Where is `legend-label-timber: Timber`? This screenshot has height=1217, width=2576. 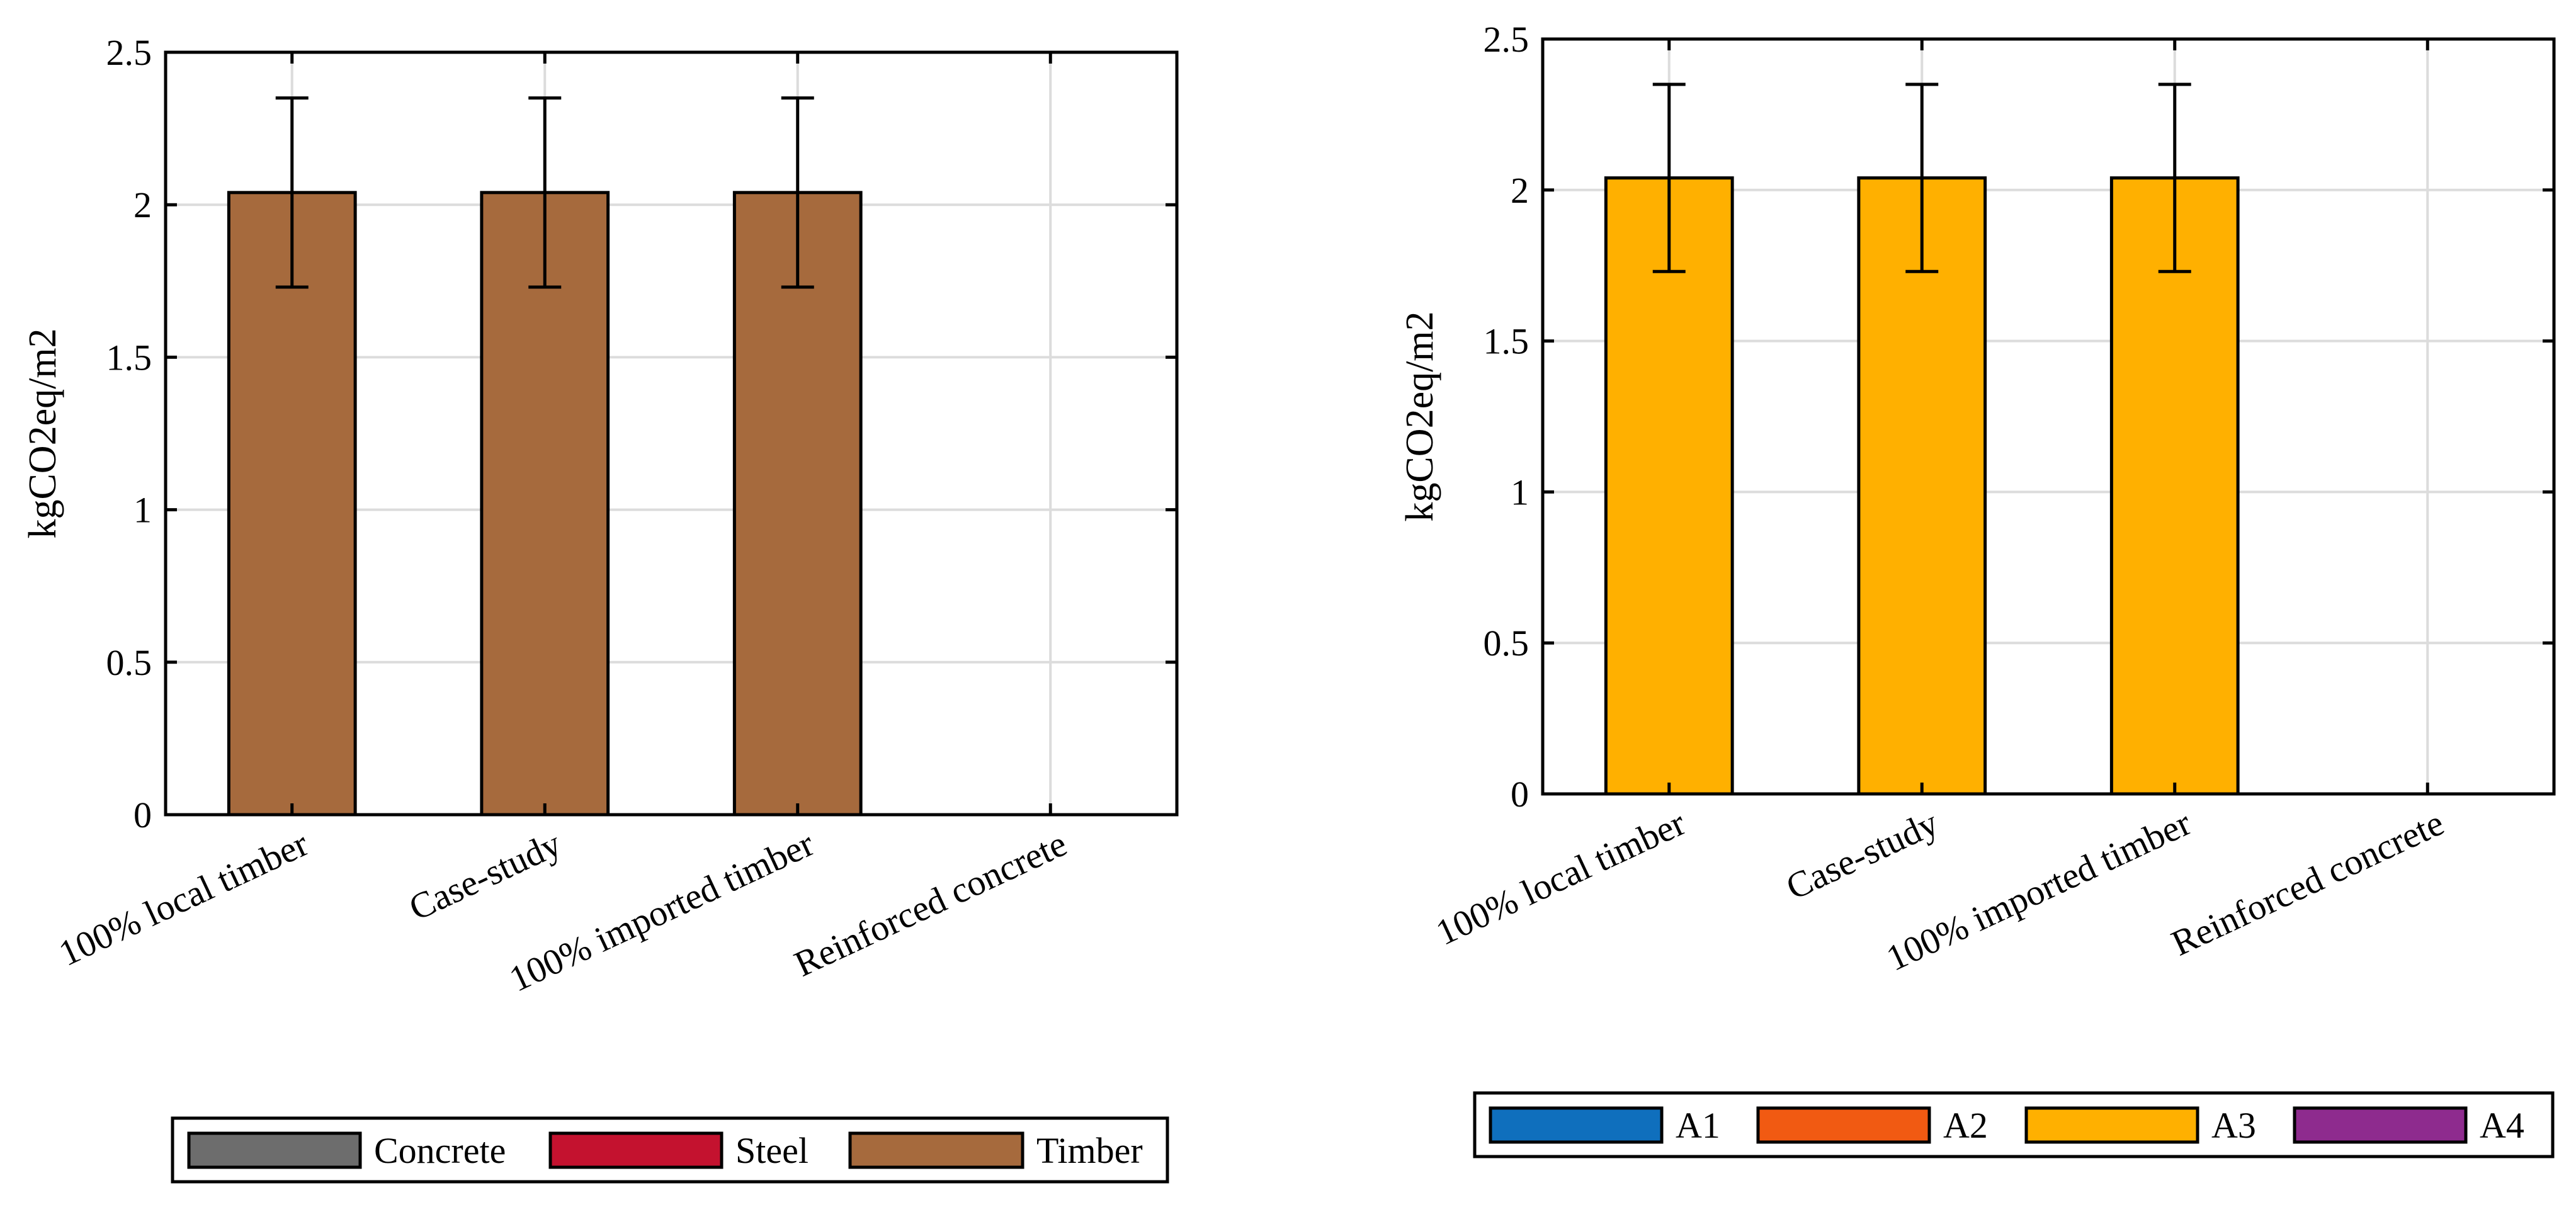
legend-label-timber: Timber is located at coordinates (1089, 1150).